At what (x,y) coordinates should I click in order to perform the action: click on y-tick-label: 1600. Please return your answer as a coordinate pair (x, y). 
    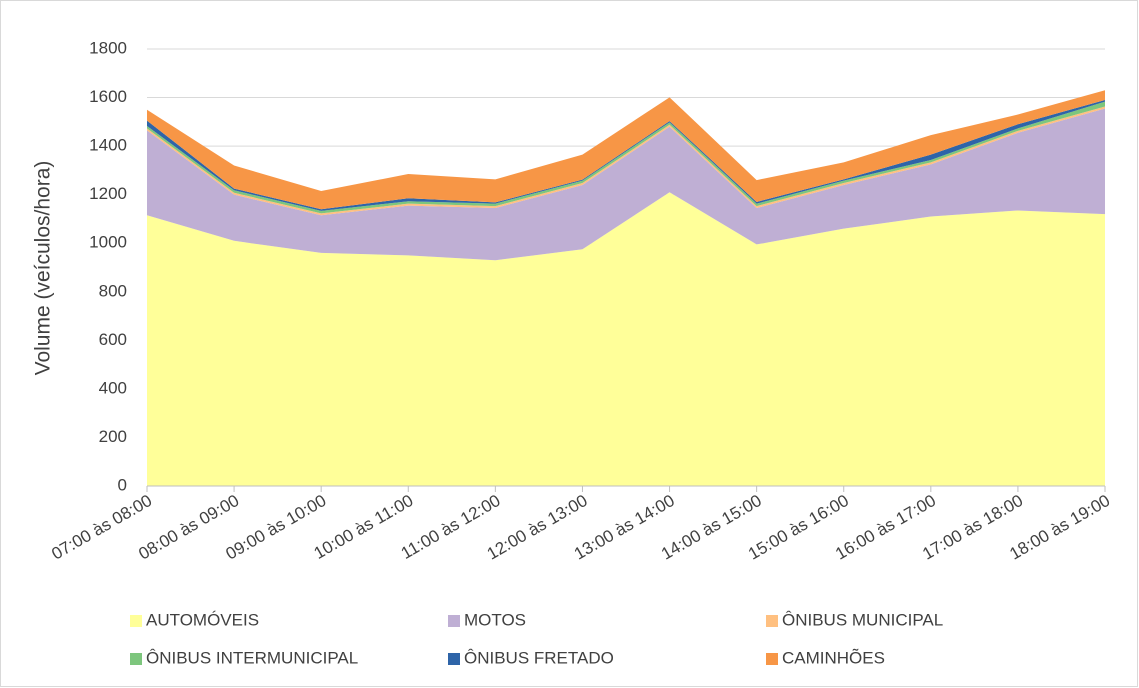
    Looking at the image, I should click on (108, 96).